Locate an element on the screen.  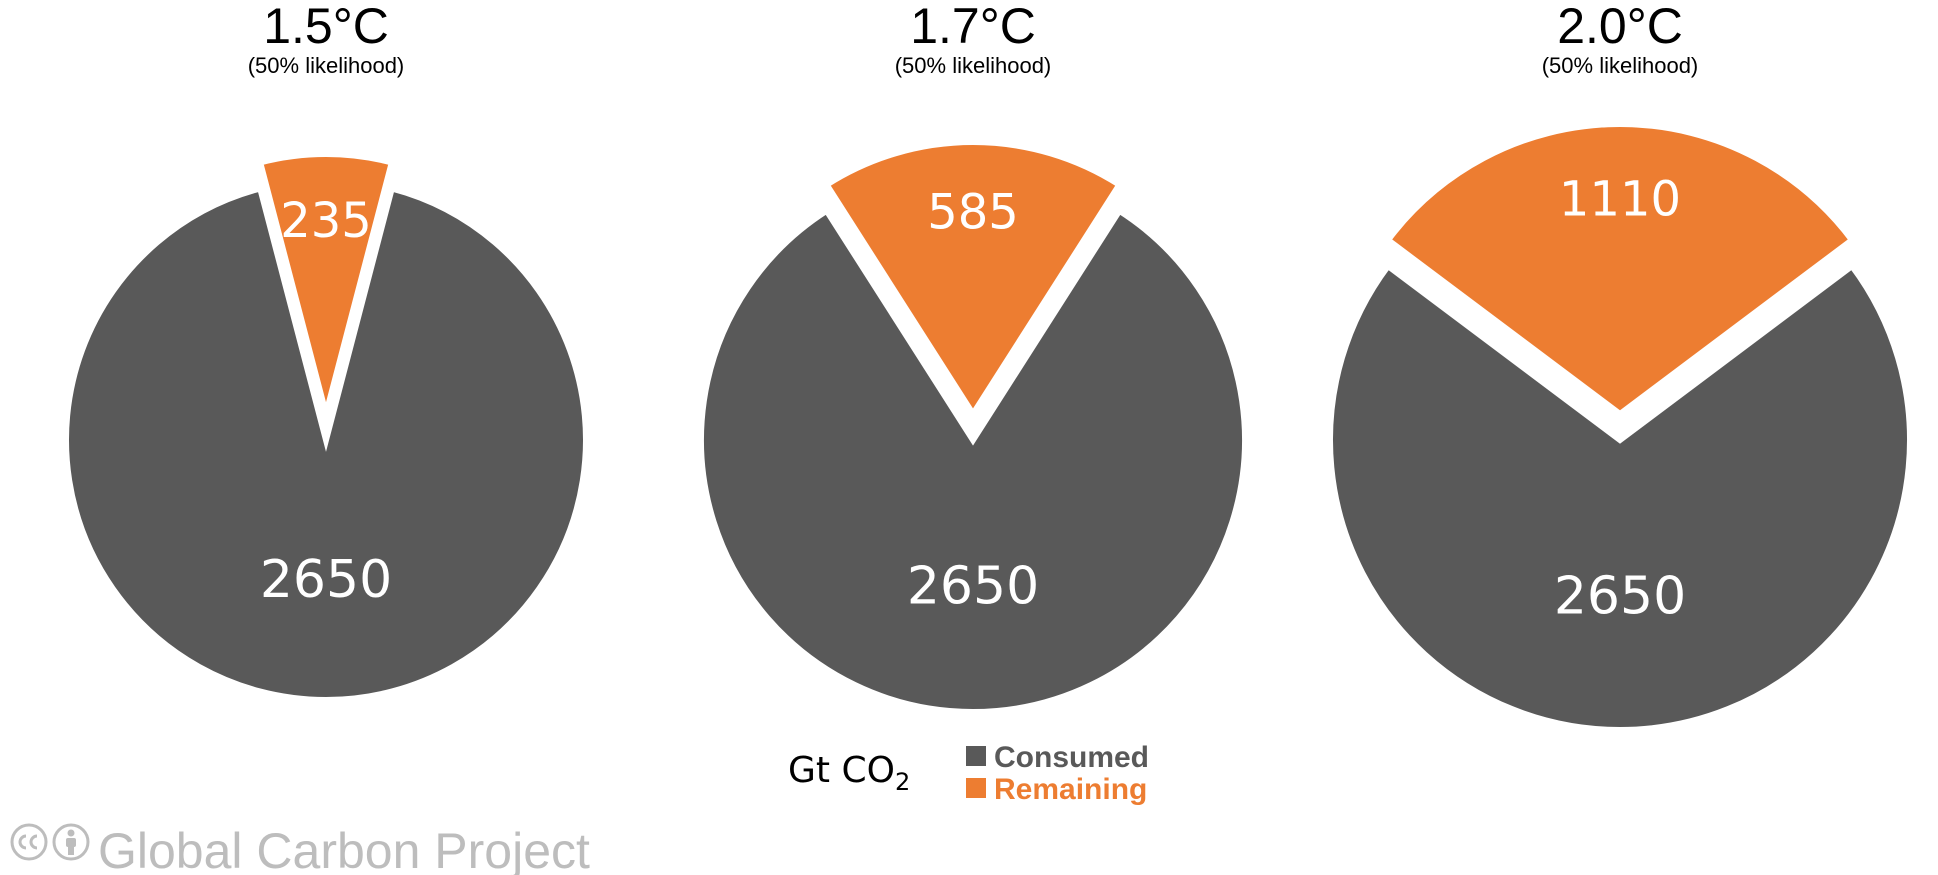
slice-label-remaining: 1110 is located at coordinates (1620, 199).